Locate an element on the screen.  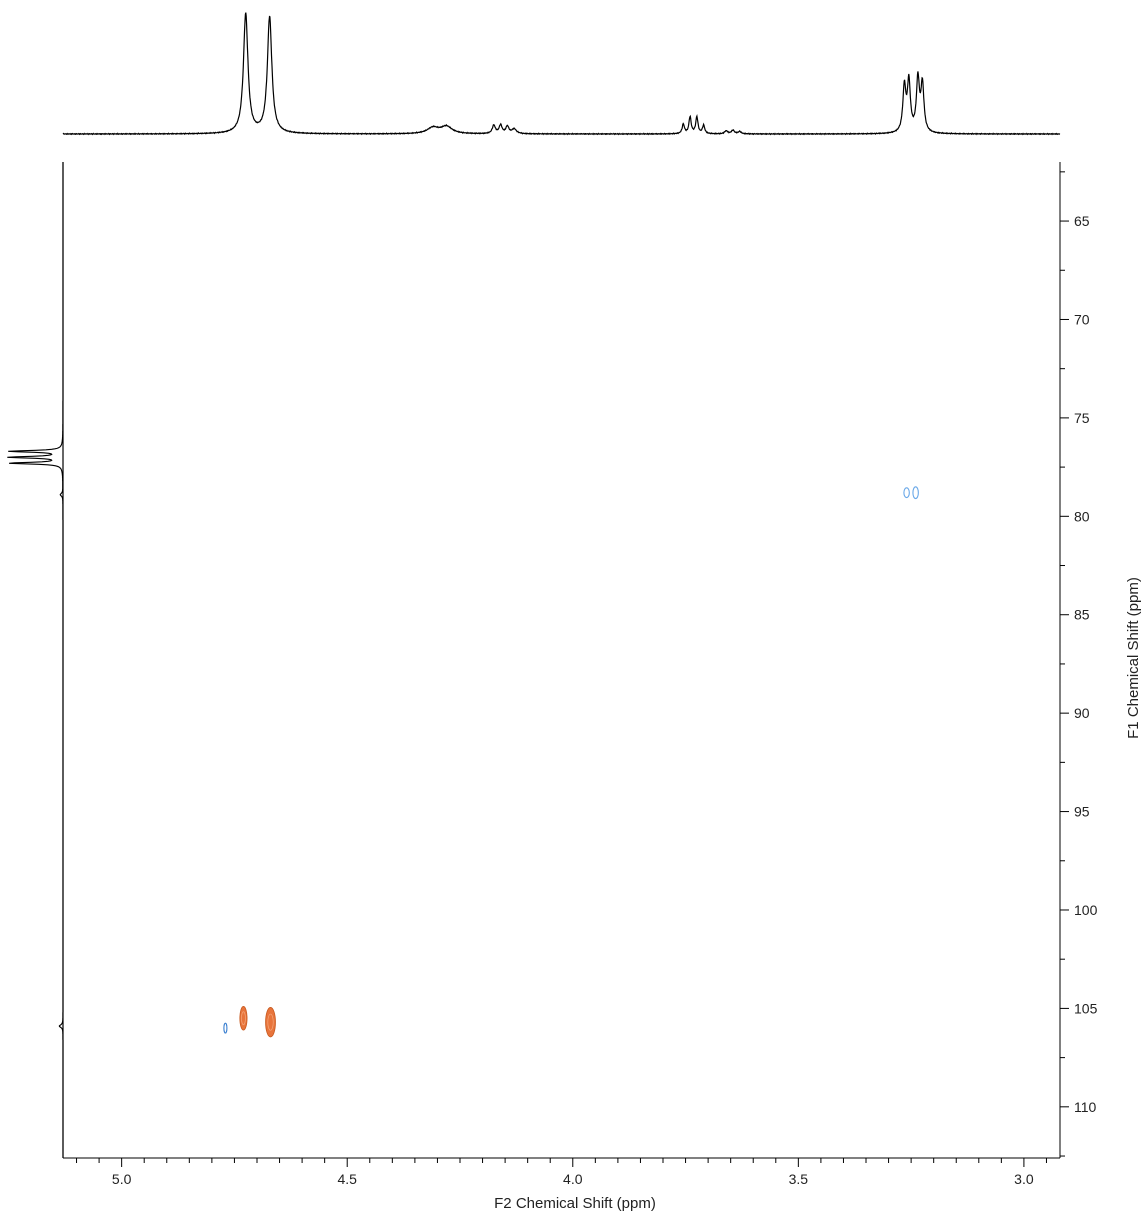
x-tick-label: 3.5 is located at coordinates (799, 1179).